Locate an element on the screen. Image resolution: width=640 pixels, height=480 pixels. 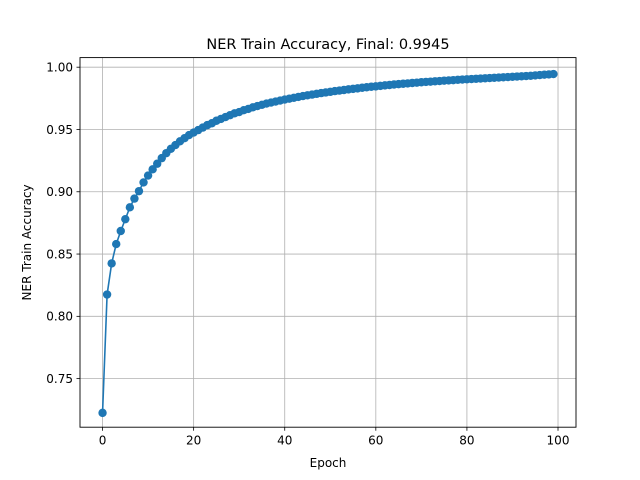
x-tick-label: 80 is located at coordinates (466, 441).